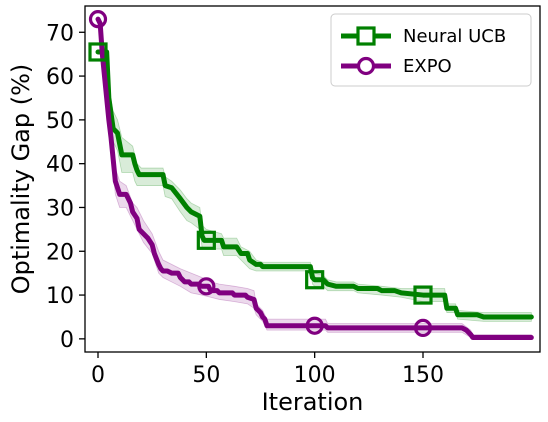 Image resolution: width=548 pixels, height=422 pixels. Describe the element at coordinates (427, 66) in the screenshot. I see `legend-expo-label: EXPO` at that location.